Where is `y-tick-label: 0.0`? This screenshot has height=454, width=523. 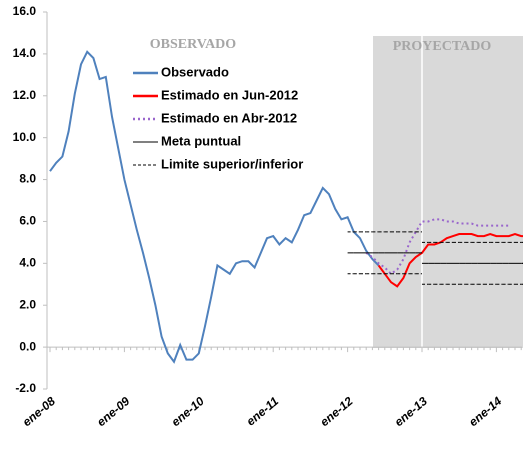
y-tick-label: 0.0 is located at coordinates (27, 346).